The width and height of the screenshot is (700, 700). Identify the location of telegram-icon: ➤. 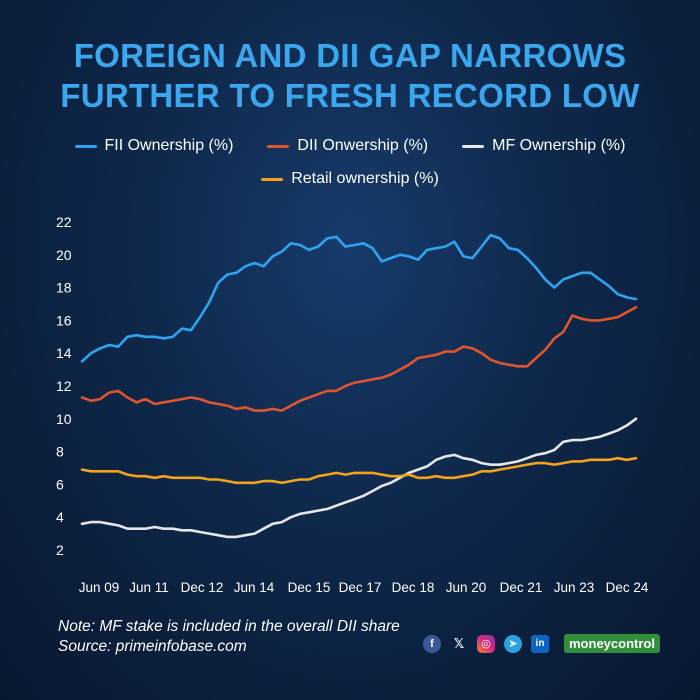
(513, 643).